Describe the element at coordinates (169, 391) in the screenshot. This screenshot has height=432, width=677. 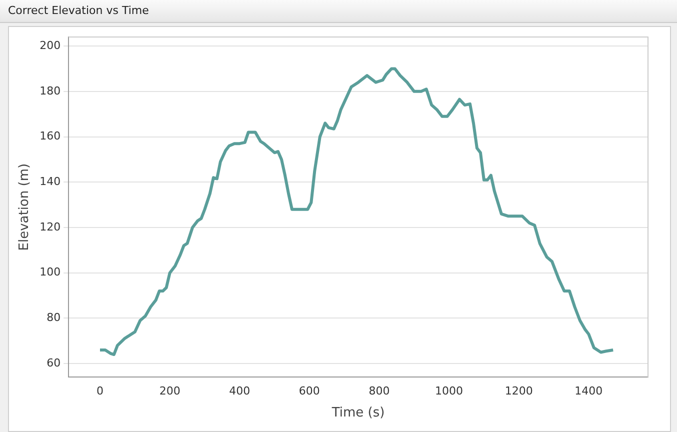
I see `x-tick-label: 200` at that location.